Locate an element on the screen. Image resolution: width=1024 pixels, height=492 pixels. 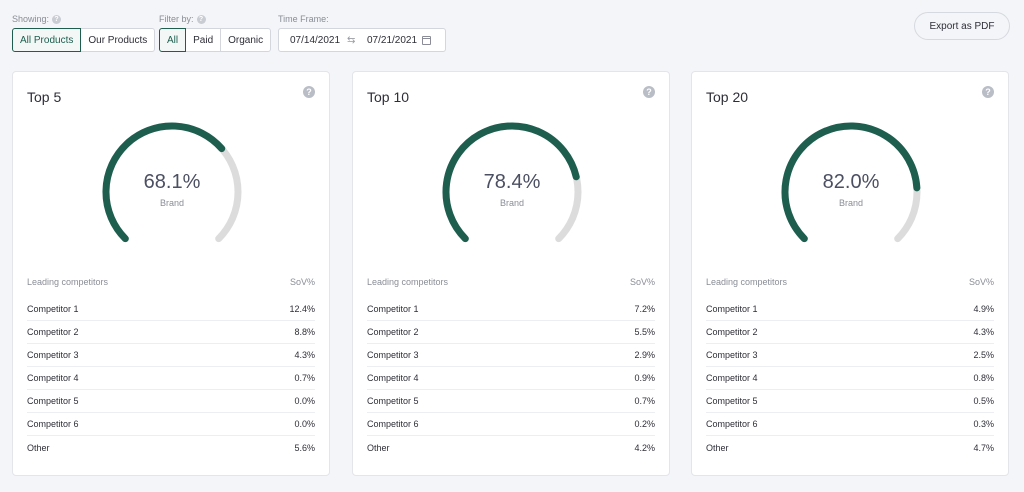
card-title: Top 5 is located at coordinates (44, 97).